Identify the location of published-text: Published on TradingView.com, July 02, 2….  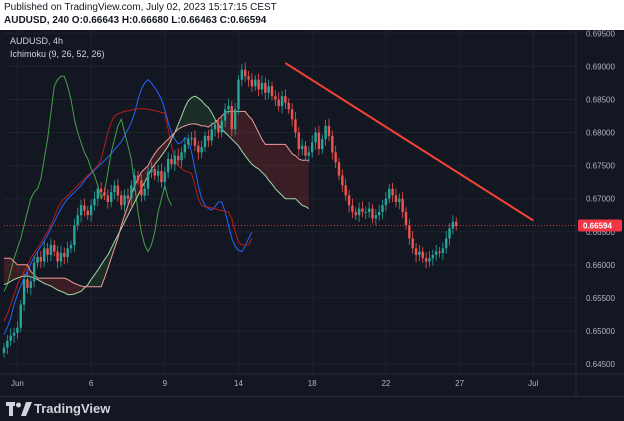
(140, 7).